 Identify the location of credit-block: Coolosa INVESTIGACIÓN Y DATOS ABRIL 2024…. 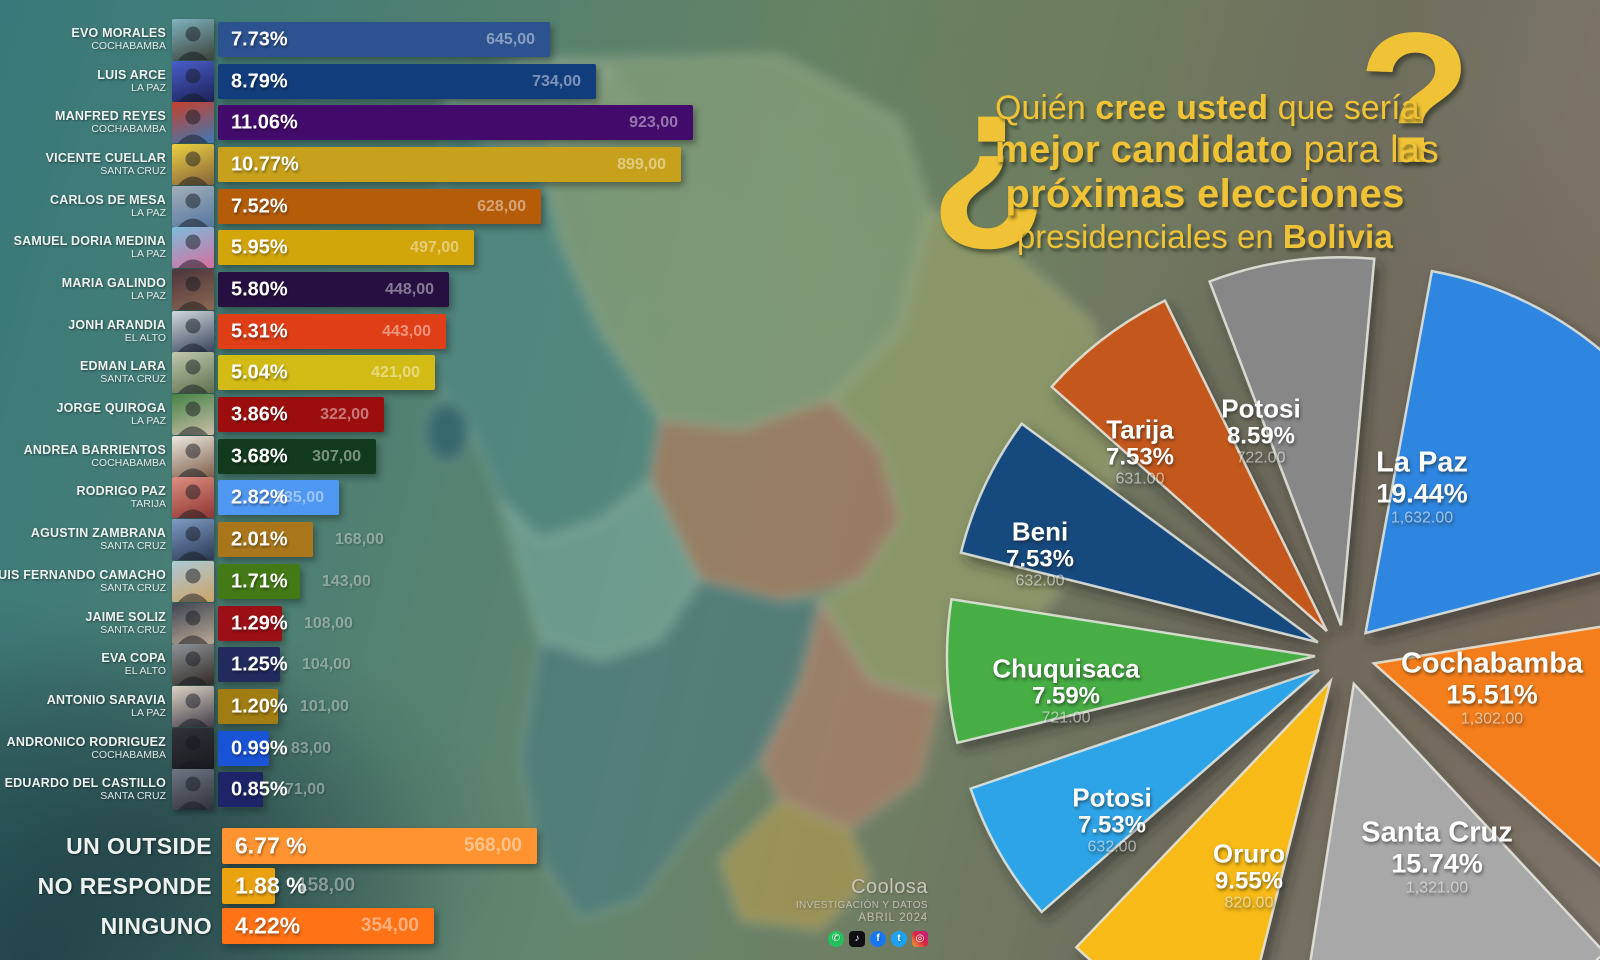
(843, 911).